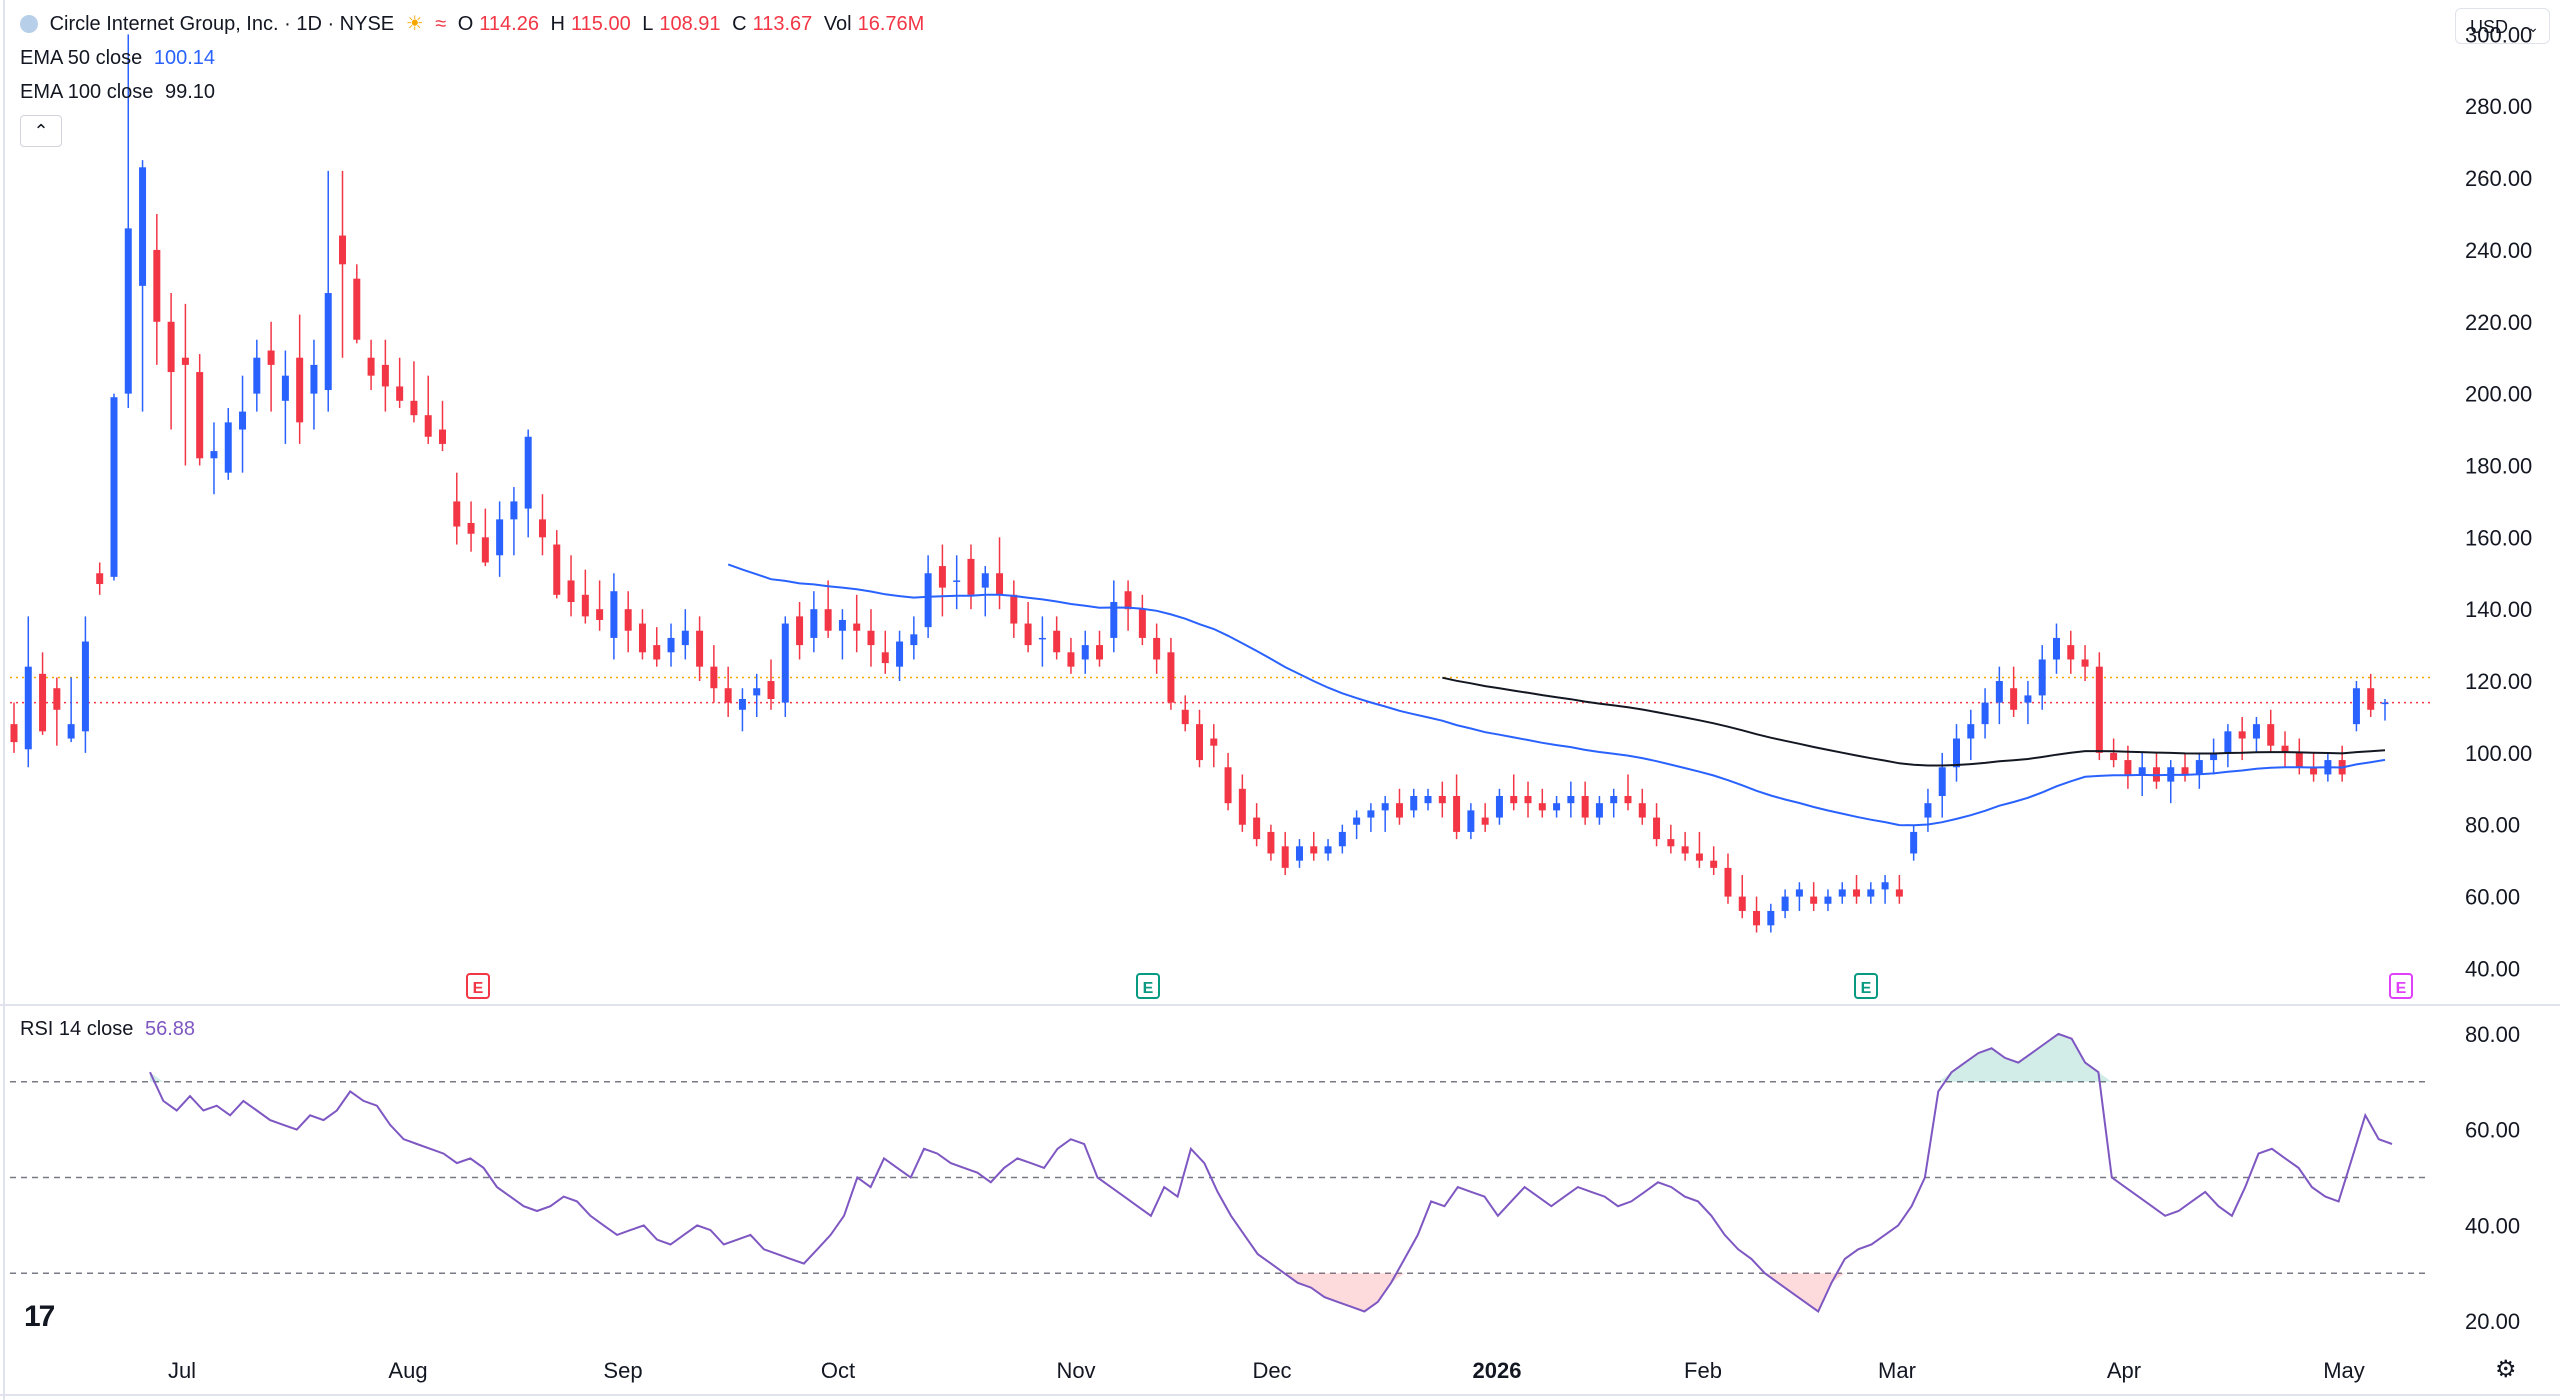 Image resolution: width=2560 pixels, height=1400 pixels. What do you see at coordinates (690, 24) in the screenshot?
I see `low-value: 108.91` at bounding box center [690, 24].